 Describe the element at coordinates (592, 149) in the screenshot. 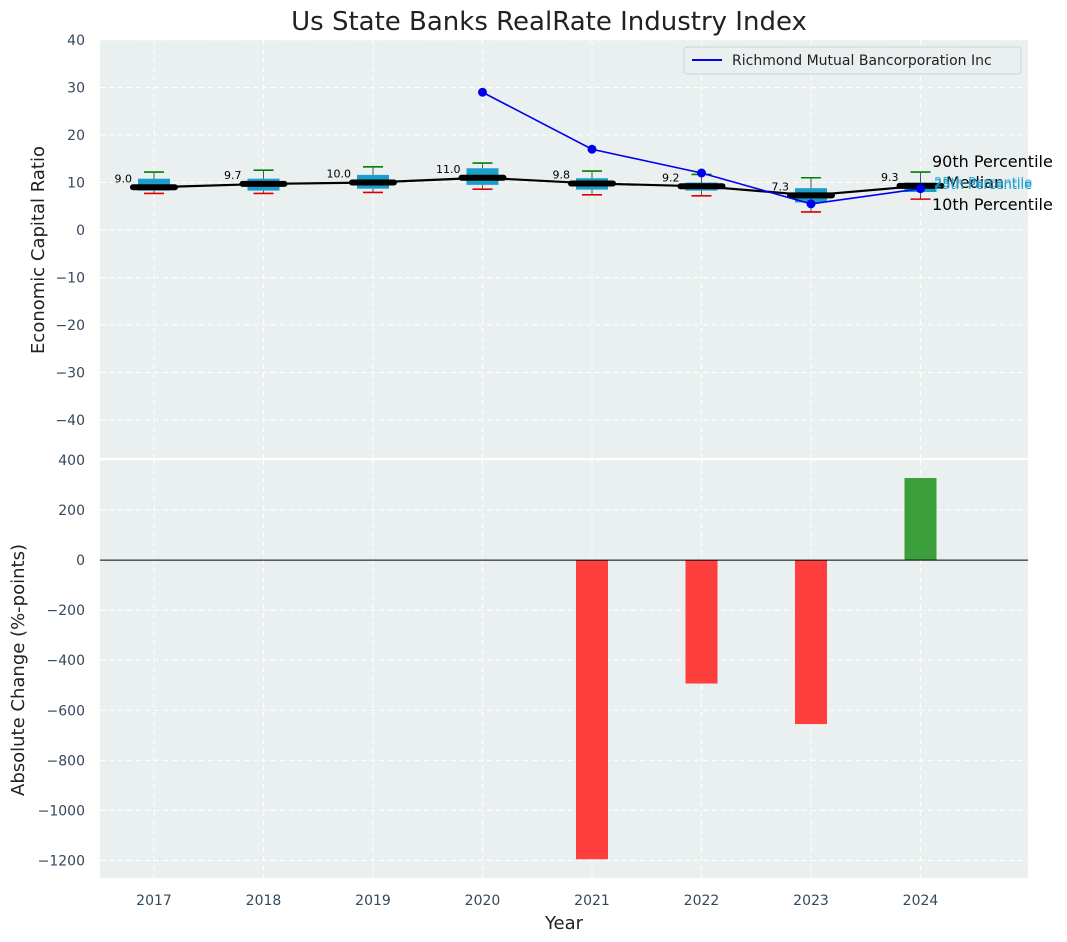

I see `company-point-2021` at that location.